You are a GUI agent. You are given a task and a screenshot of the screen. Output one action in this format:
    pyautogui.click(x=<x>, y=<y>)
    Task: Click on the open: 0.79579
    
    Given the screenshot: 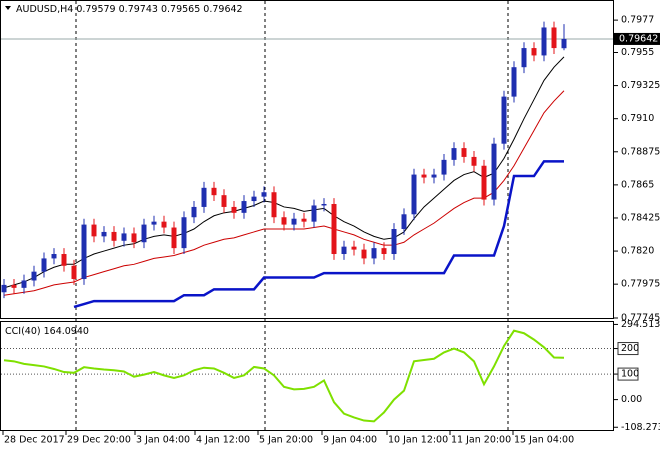 What is the action you would take?
    pyautogui.click(x=95, y=9)
    